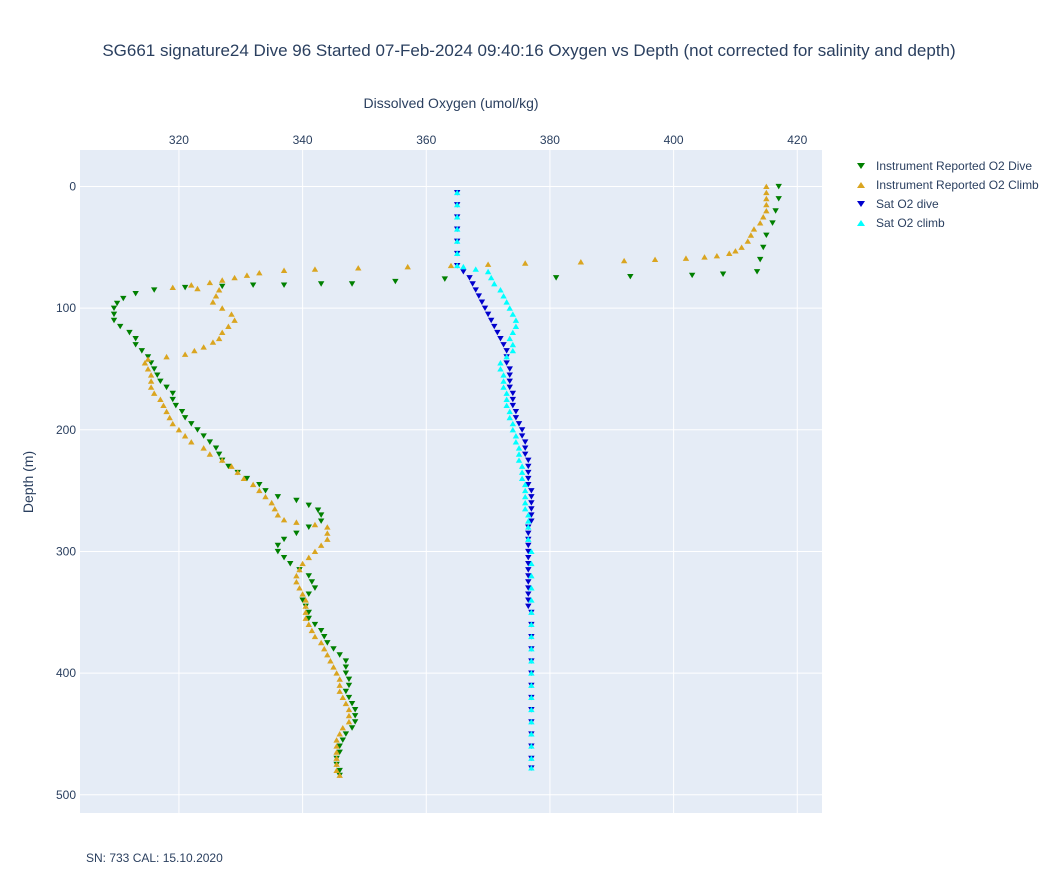 The image size is (1058, 894). Describe the element at coordinates (942, 203) in the screenshot. I see `legend-item-sat-dive: Sat O2 dive` at that location.